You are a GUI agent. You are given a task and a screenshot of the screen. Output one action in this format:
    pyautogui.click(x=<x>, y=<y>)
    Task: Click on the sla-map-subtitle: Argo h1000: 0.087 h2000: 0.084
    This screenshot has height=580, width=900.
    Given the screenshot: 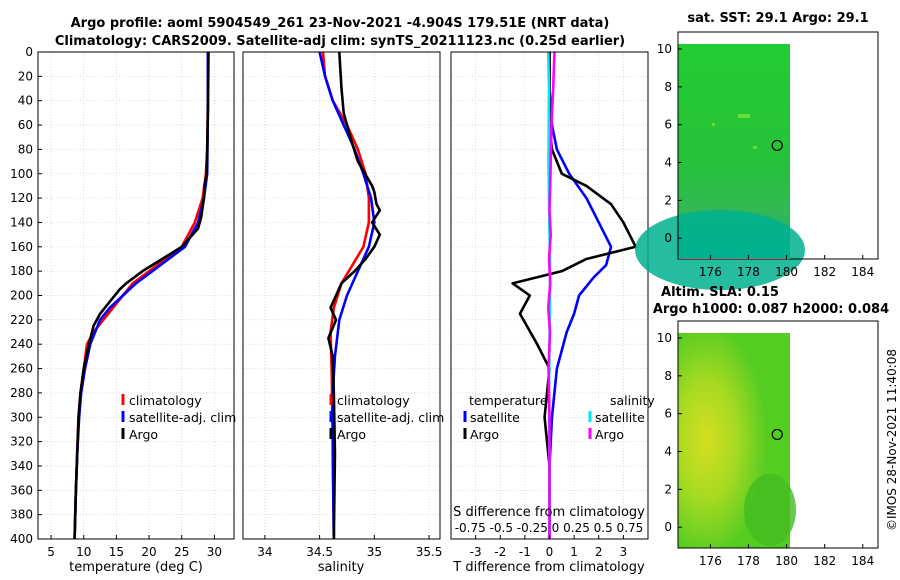 What is the action you would take?
    pyautogui.click(x=771, y=309)
    